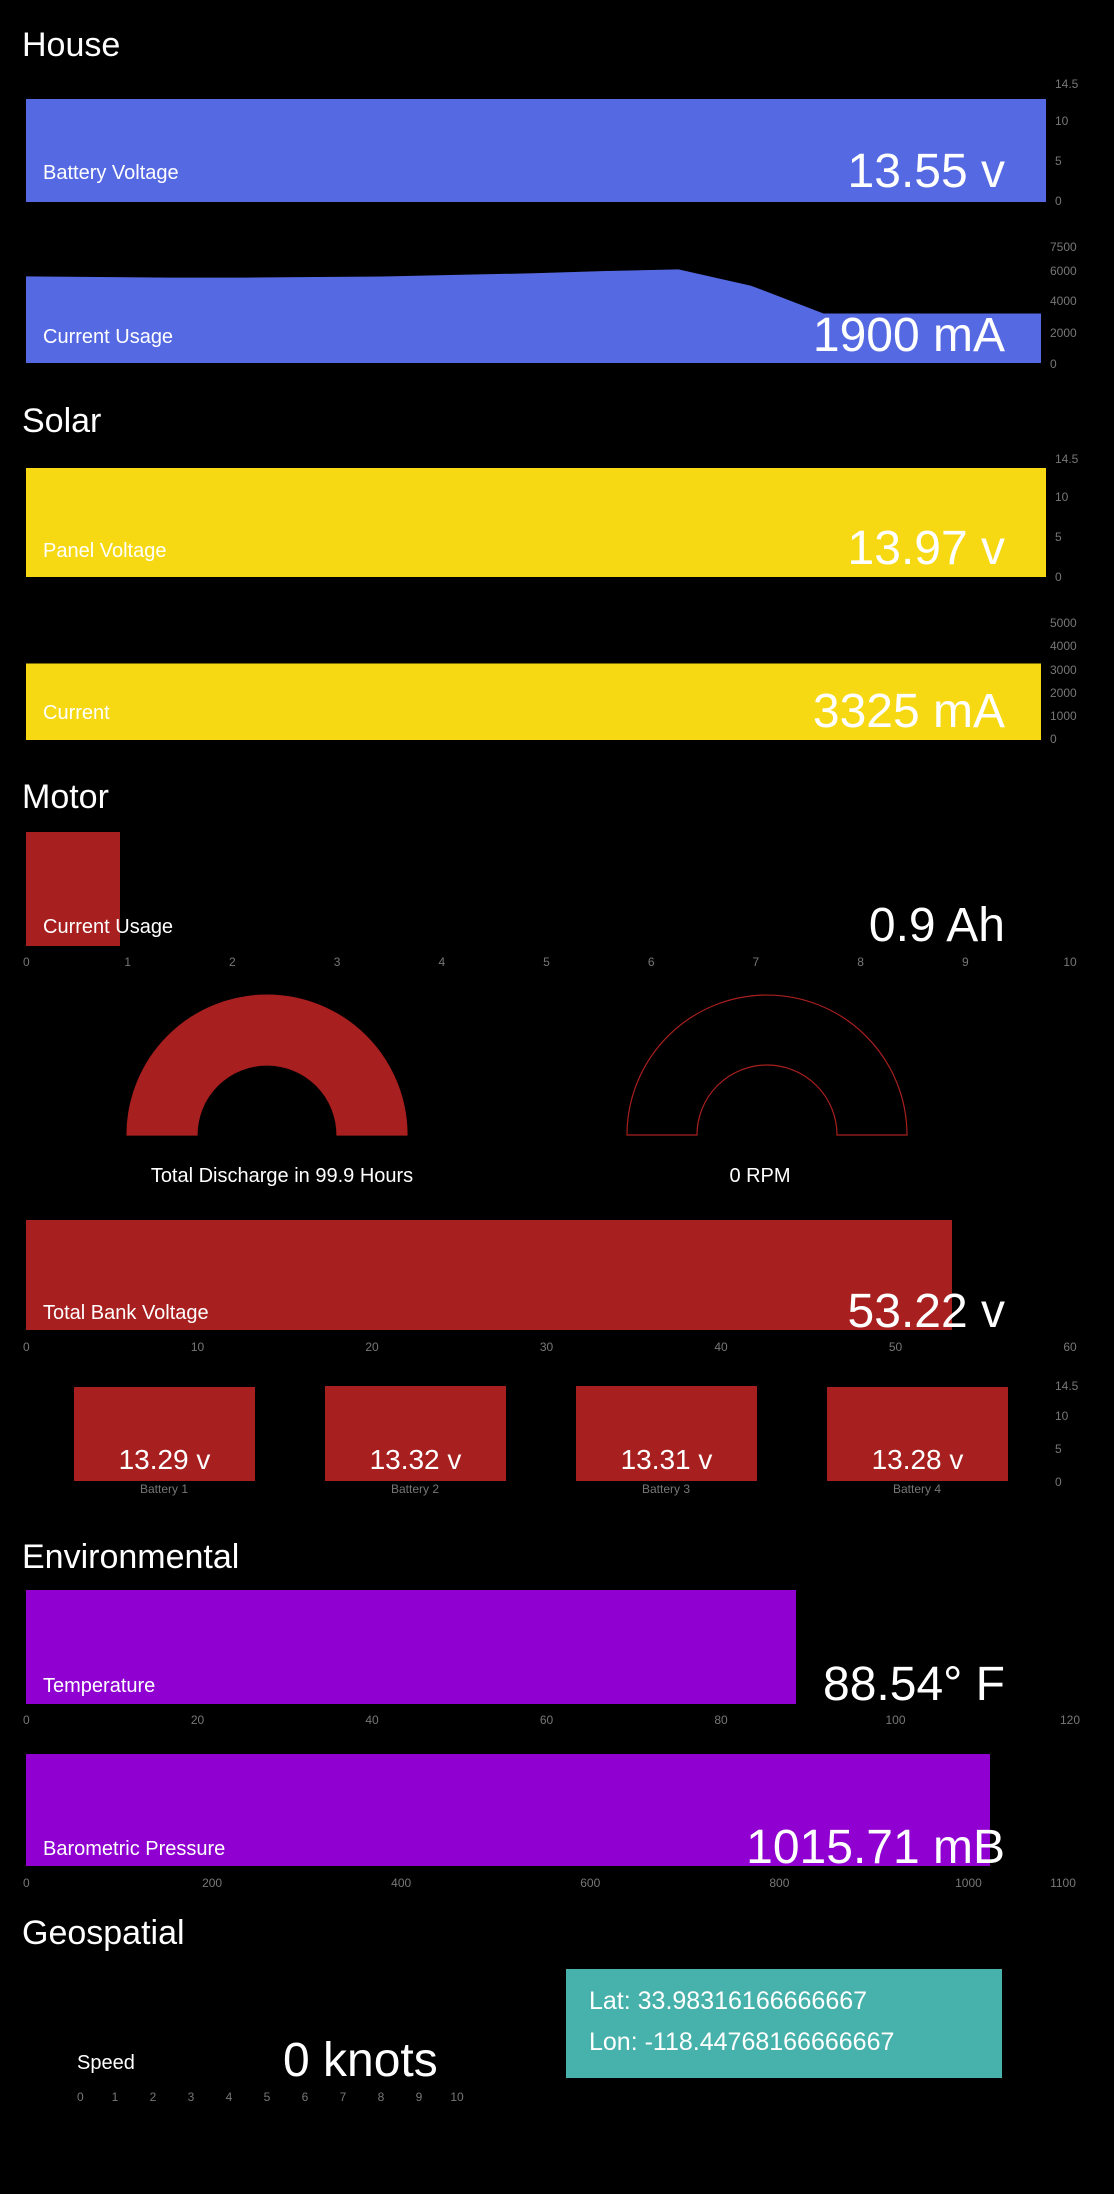 Image resolution: width=1114 pixels, height=2194 pixels. What do you see at coordinates (197, 1347) in the screenshot?
I see `total-bank-voltage-axis-tick: 10` at bounding box center [197, 1347].